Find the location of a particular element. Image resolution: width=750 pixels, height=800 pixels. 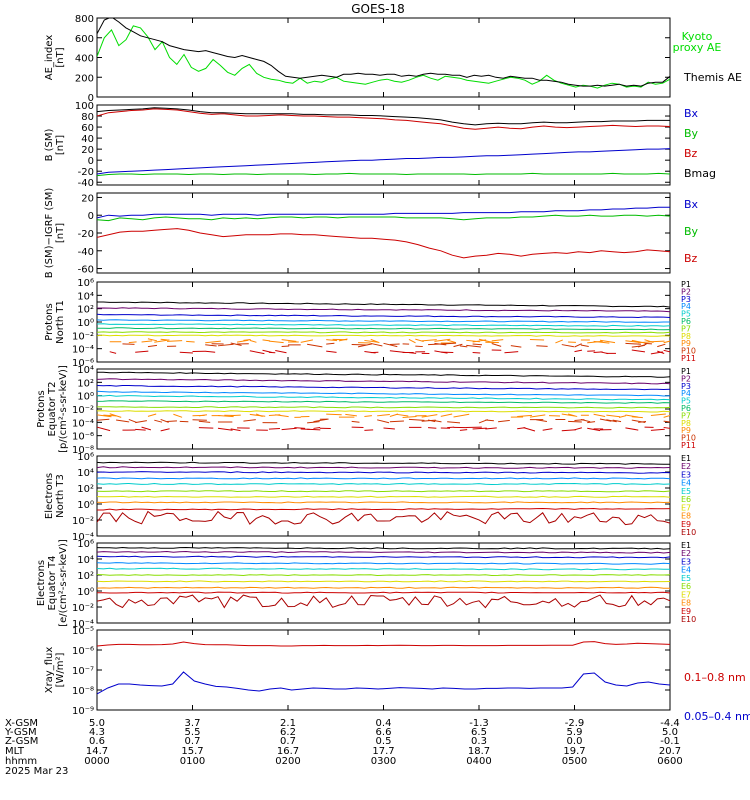

legend-entry: E2 is located at coordinates (686, 553).